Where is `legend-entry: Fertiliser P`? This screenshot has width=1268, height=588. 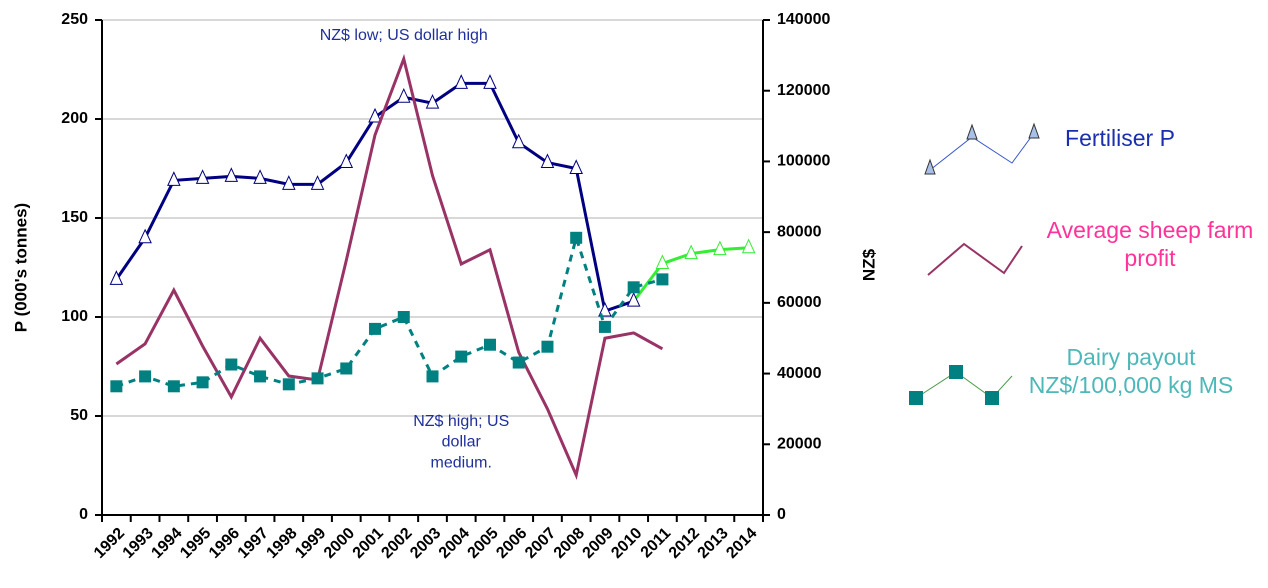 legend-entry: Fertiliser P is located at coordinates (1120, 138).